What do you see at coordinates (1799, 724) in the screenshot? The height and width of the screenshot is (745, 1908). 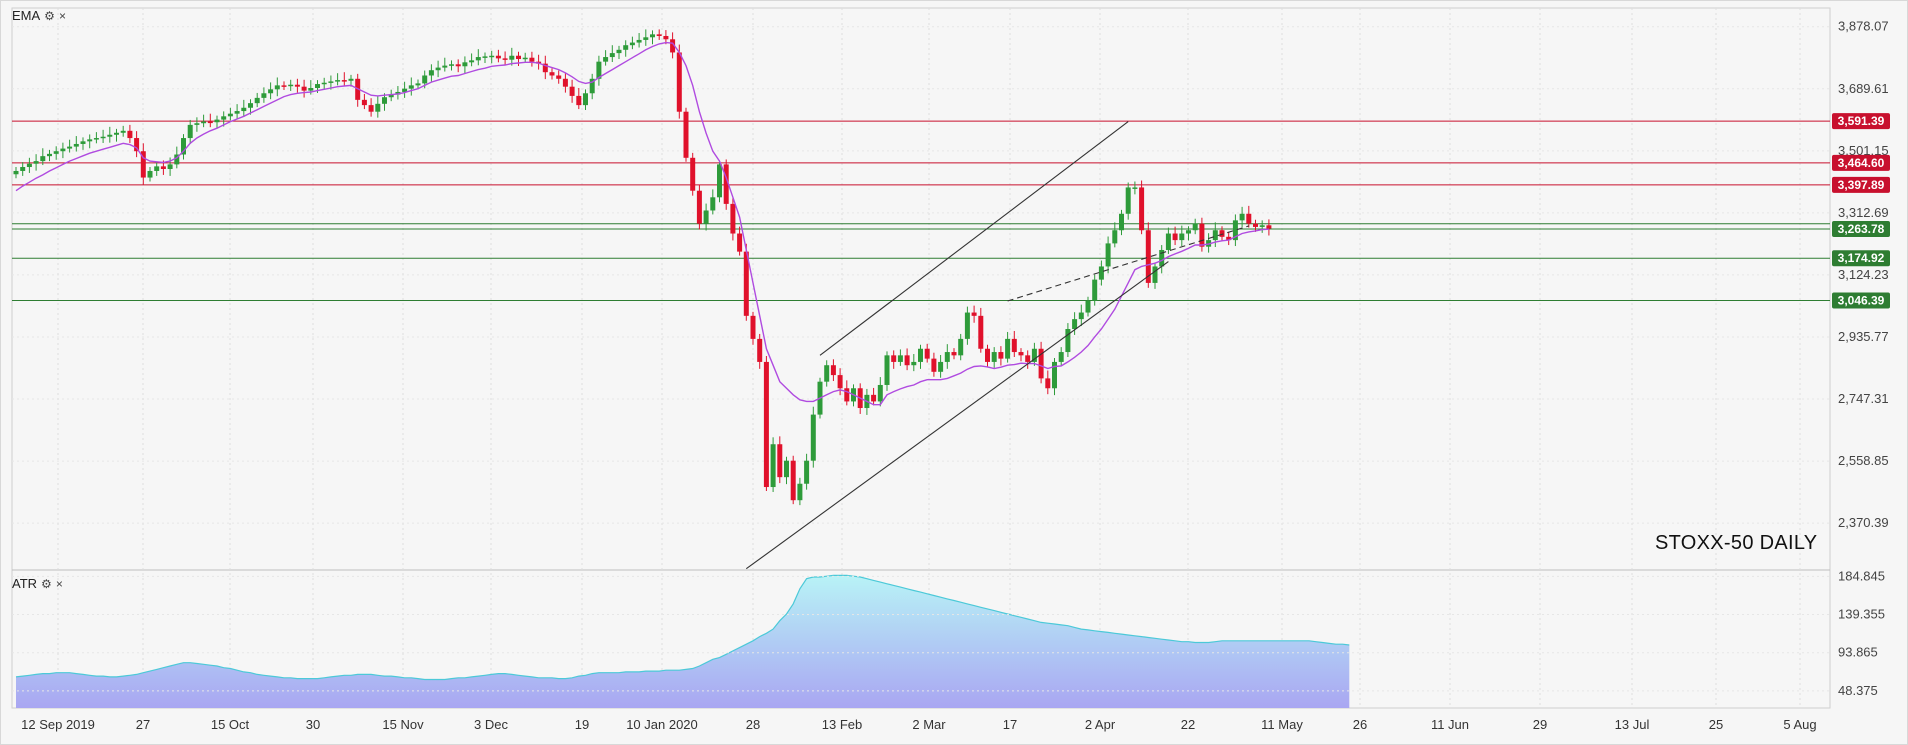 I see `x-tick-label: 5 Aug` at bounding box center [1799, 724].